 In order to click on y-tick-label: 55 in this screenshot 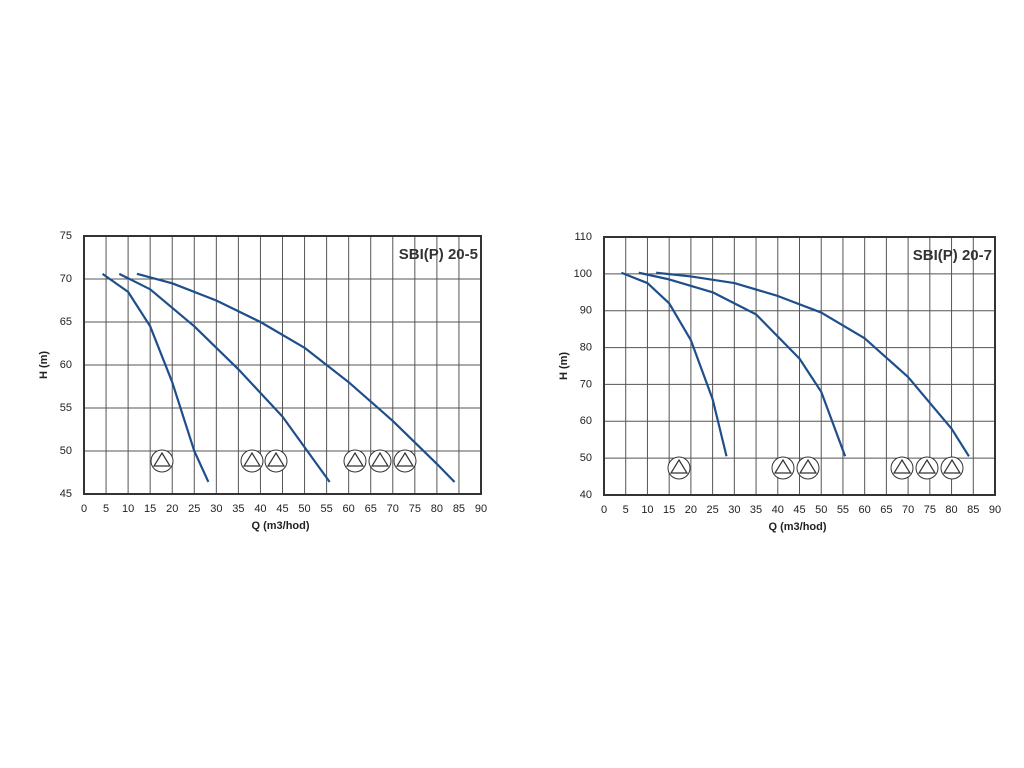, I will do `click(66, 408)`.